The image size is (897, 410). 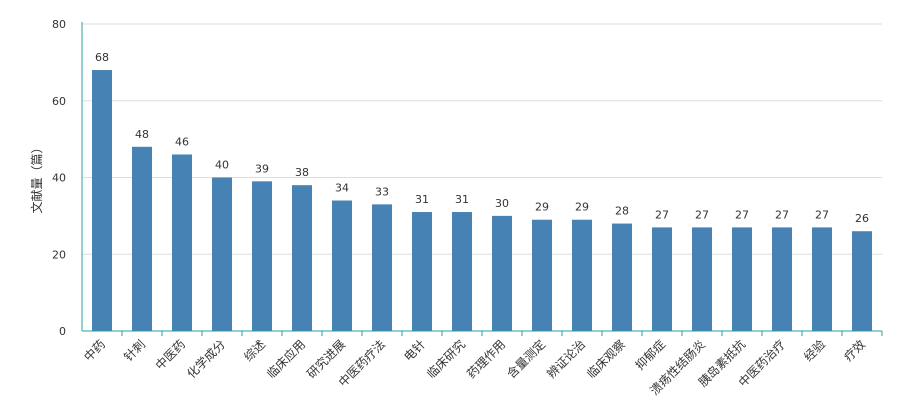 I want to click on data-label: 68, so click(x=102, y=57).